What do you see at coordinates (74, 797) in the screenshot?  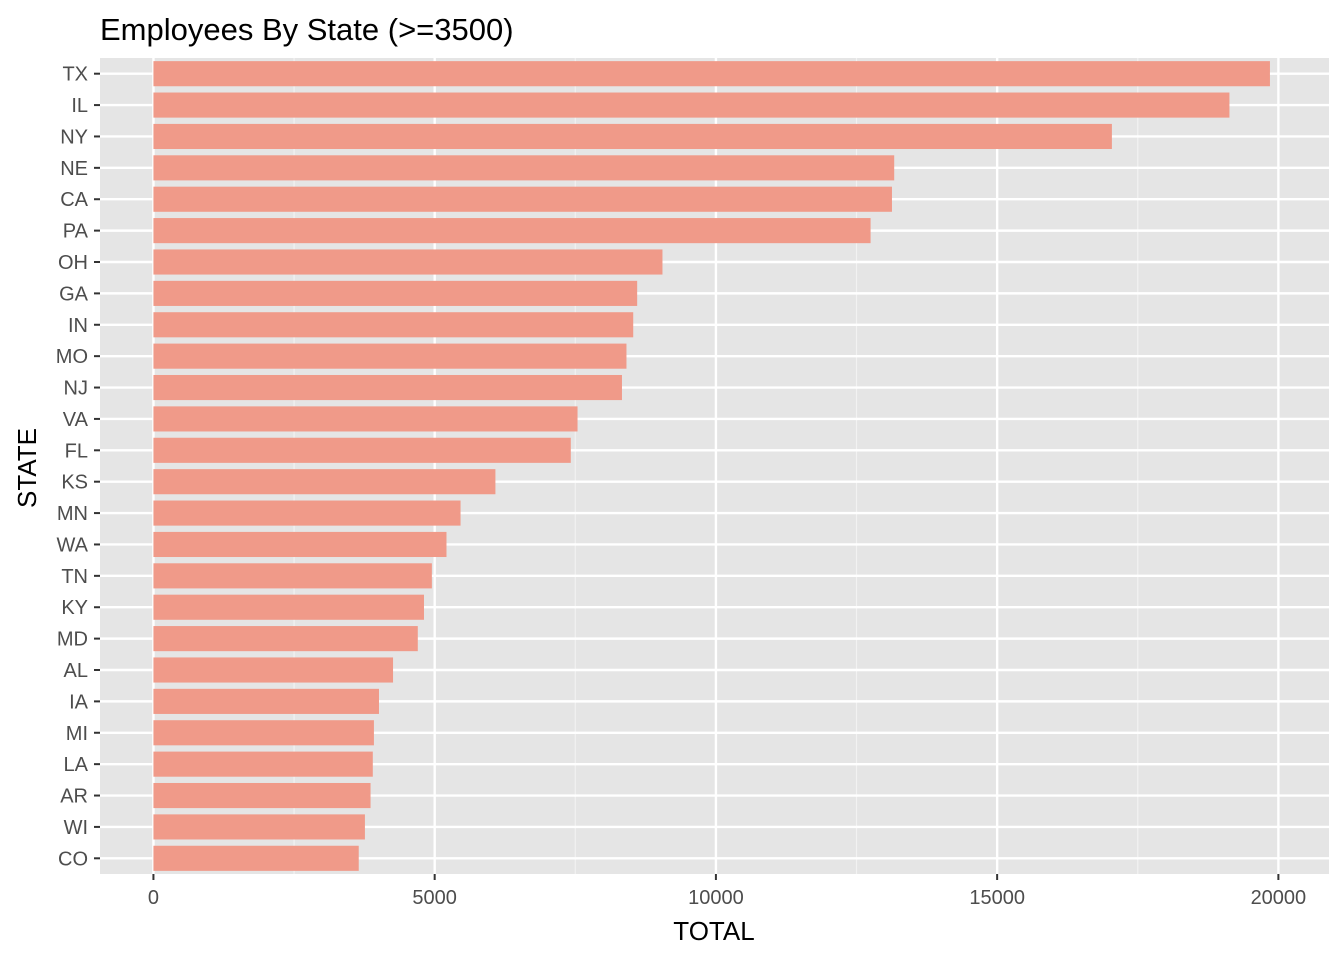 I see `y-tick-label: AR` at bounding box center [74, 797].